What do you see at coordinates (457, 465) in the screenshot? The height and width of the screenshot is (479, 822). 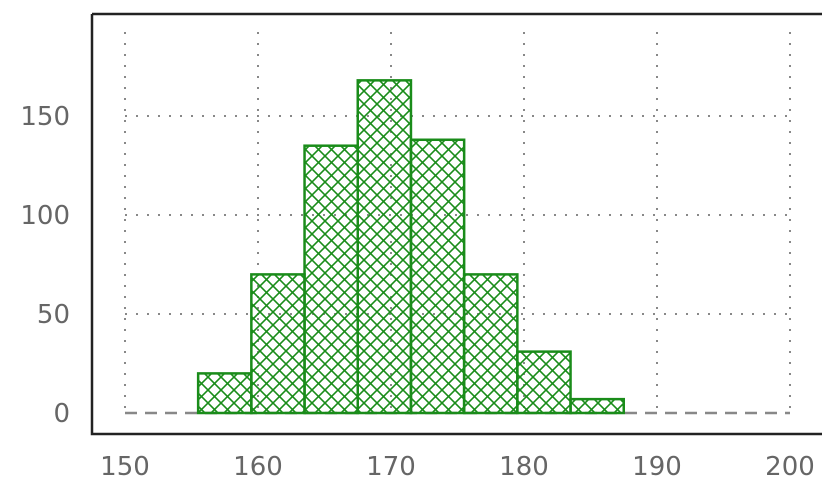 I see `x-tick-labels: 150 160 170 180 190 200` at bounding box center [457, 465].